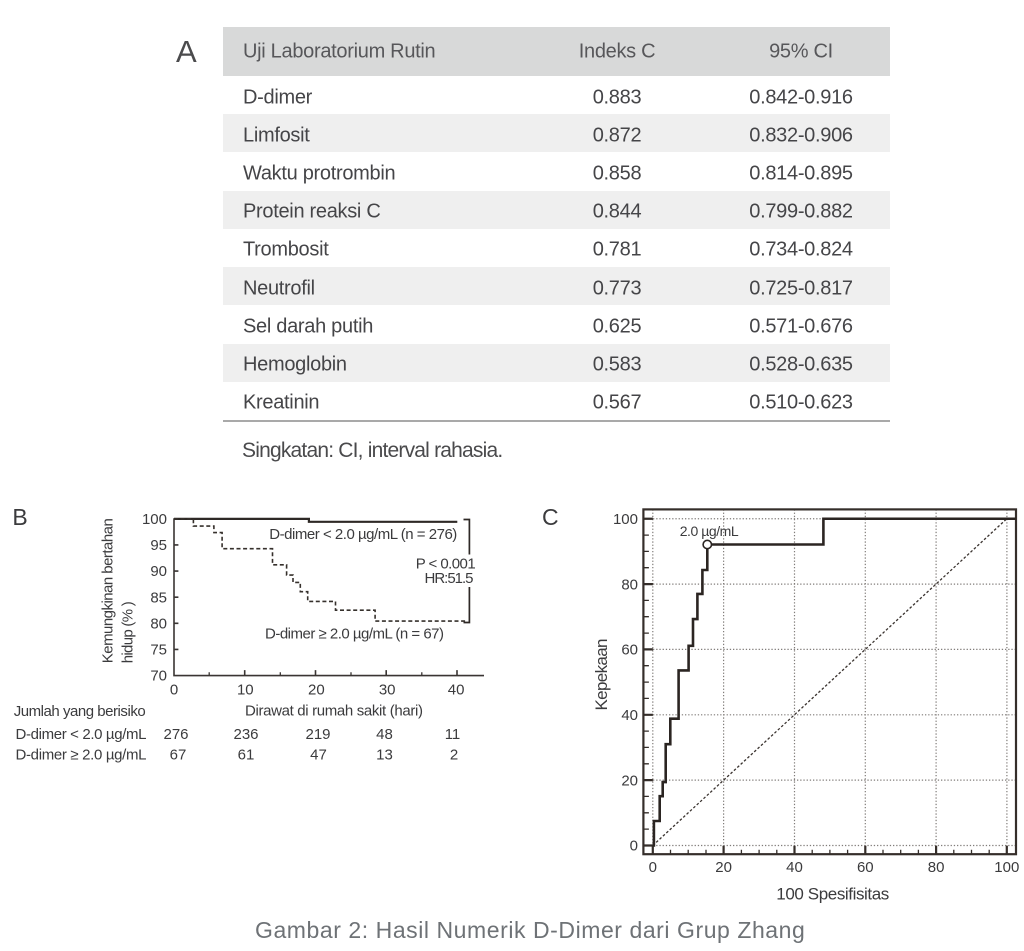  What do you see at coordinates (178, 754) in the screenshot?
I see `svg-text: 67` at bounding box center [178, 754].